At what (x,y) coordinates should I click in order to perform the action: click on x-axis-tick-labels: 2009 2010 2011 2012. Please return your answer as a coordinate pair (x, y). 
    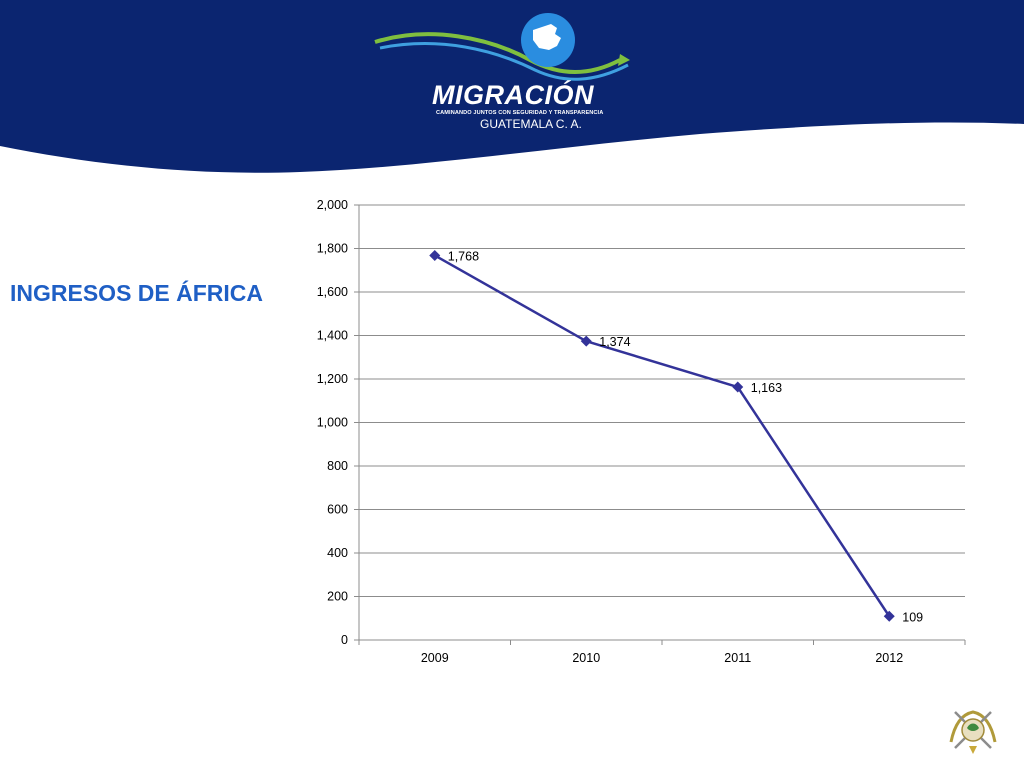
    Looking at the image, I should click on (662, 658).